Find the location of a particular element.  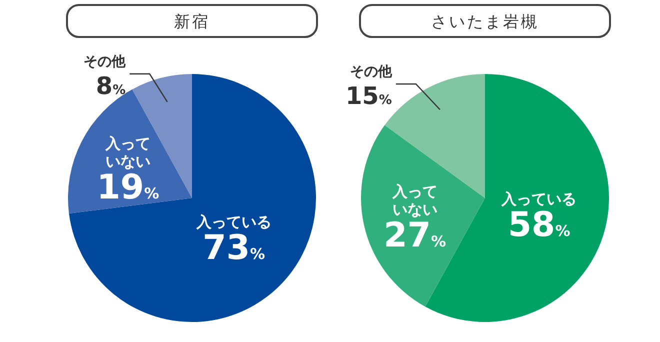

data-label: 15% is located at coordinates (368, 96).